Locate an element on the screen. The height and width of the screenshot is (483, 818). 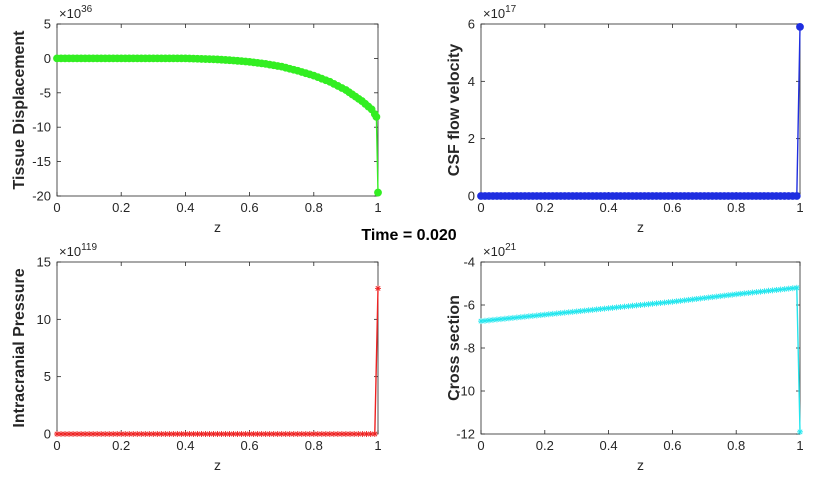
tissue-displacement-exponent-power: 36 is located at coordinates (87, 9).